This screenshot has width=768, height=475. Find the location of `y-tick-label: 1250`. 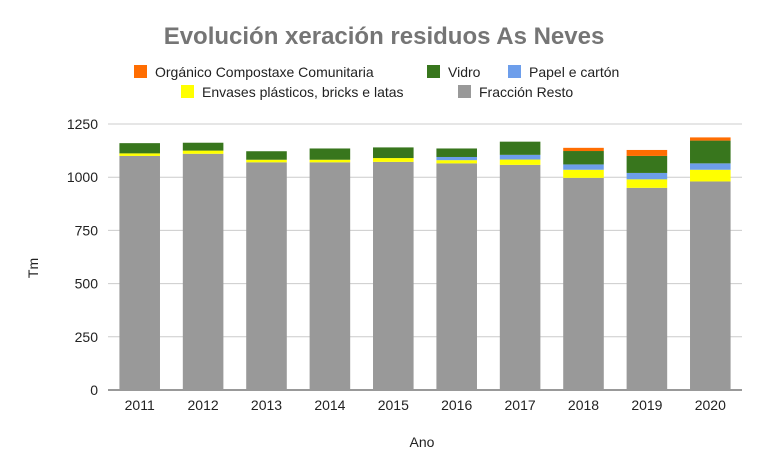

y-tick-label: 1250 is located at coordinates (82, 124).